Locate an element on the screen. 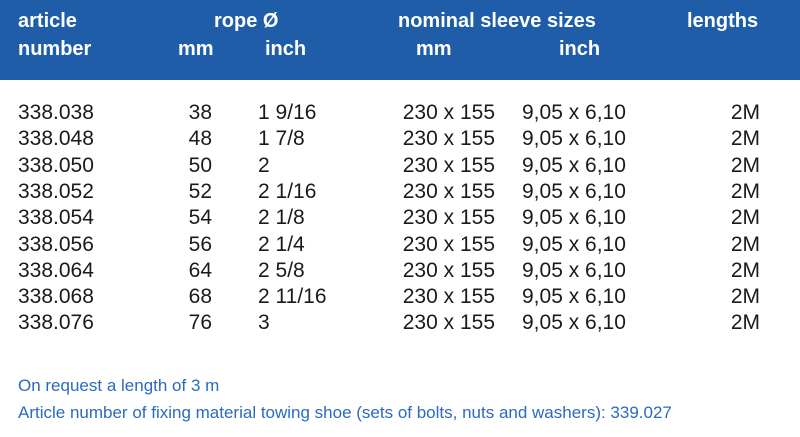  cell-rope-mm: 64 is located at coordinates (200, 270).